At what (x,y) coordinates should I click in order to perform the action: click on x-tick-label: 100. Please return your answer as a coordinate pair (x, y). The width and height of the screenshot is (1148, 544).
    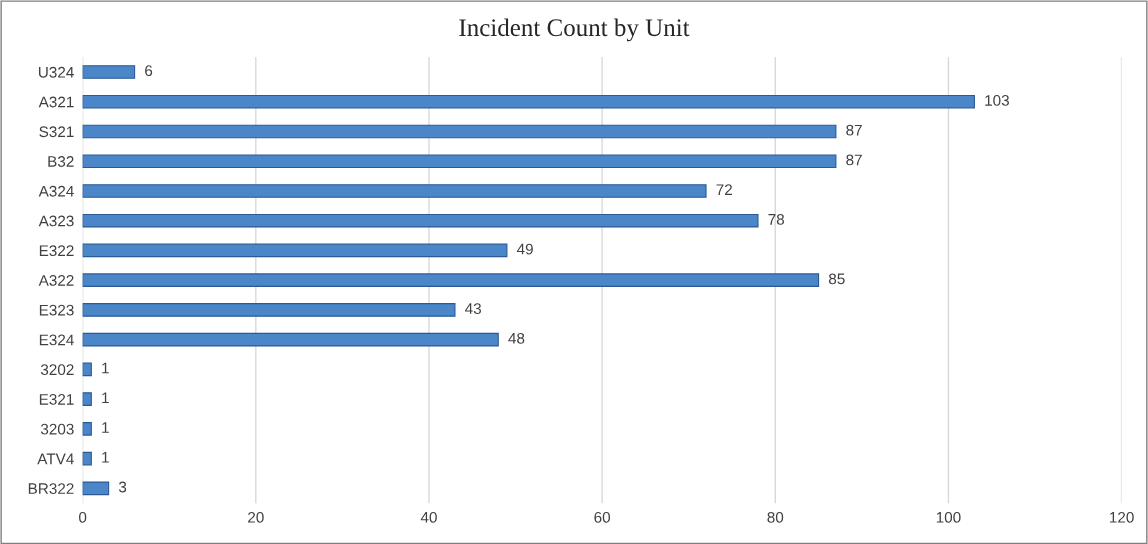
    Looking at the image, I should click on (948, 517).